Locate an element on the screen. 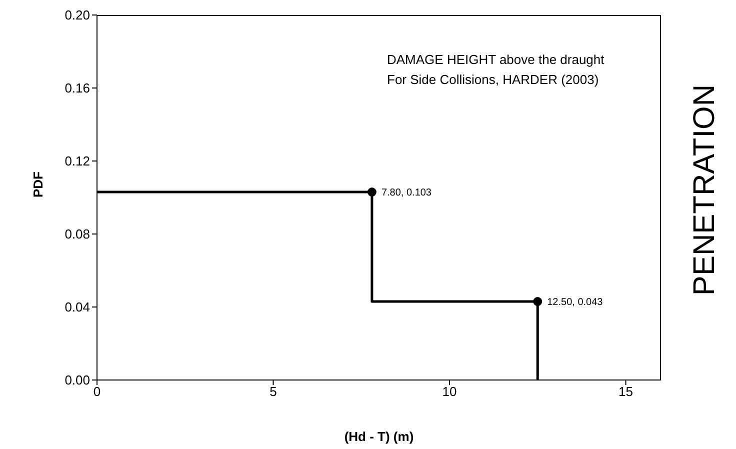 The image size is (736, 449). text: PENETRATION is located at coordinates (705, 190).